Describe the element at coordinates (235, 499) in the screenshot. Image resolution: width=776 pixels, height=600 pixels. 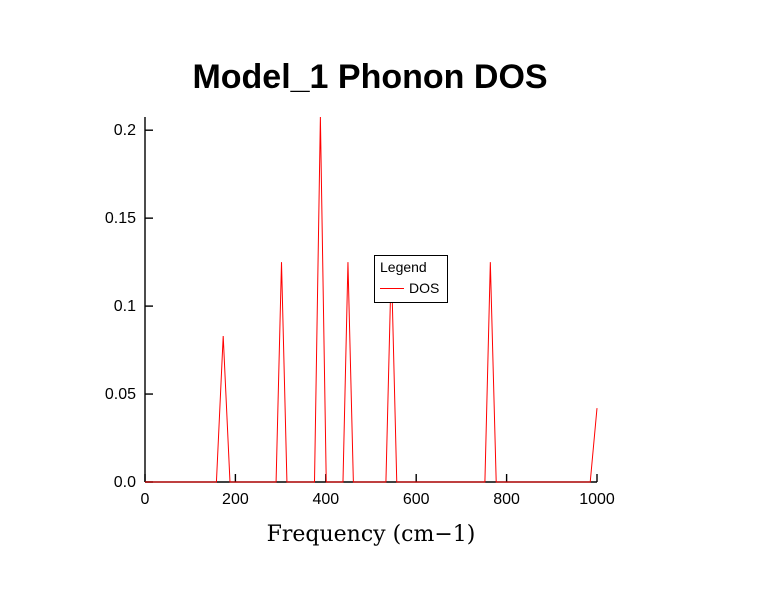
I see `x-tick-label: 200` at that location.